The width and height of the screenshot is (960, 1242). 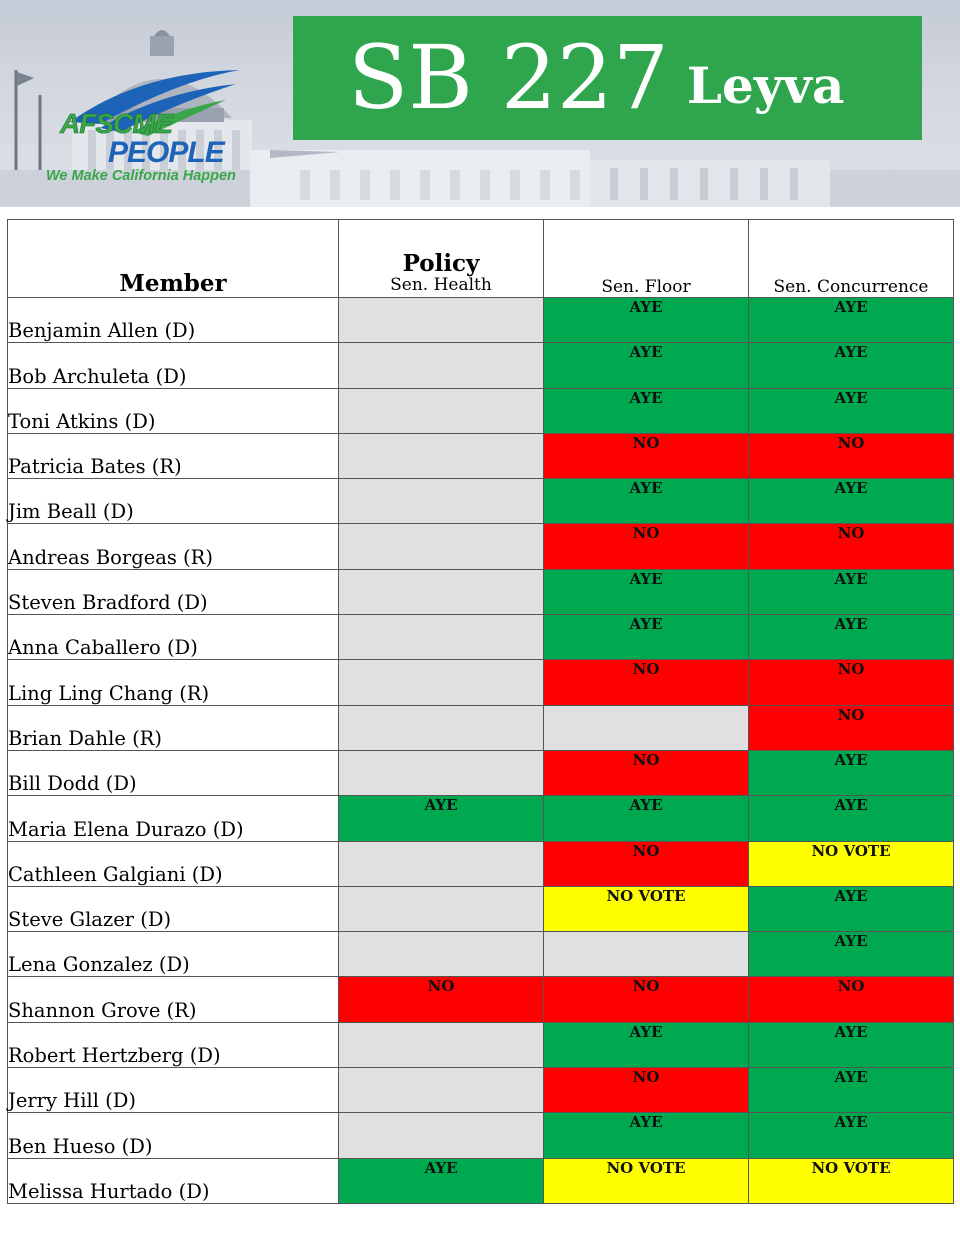 I want to click on table-row: Melissa Hurtado (D) AYE NO VOTE NO VOTE, so click(x=480, y=1180).